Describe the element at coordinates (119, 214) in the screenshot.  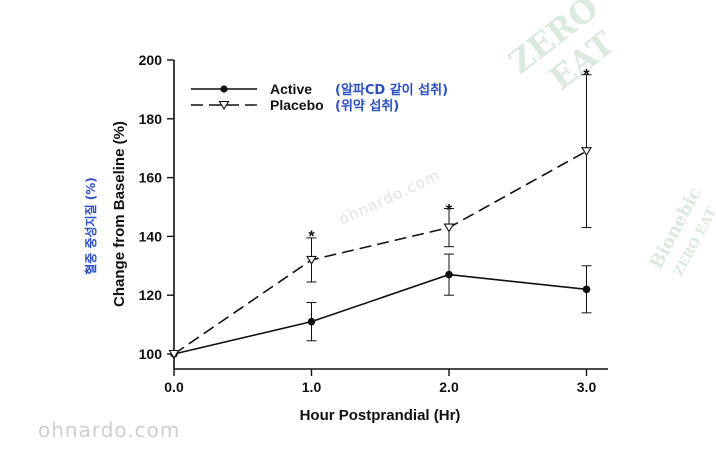
I see `y-axis-title: Change from Baseline (%)` at that location.